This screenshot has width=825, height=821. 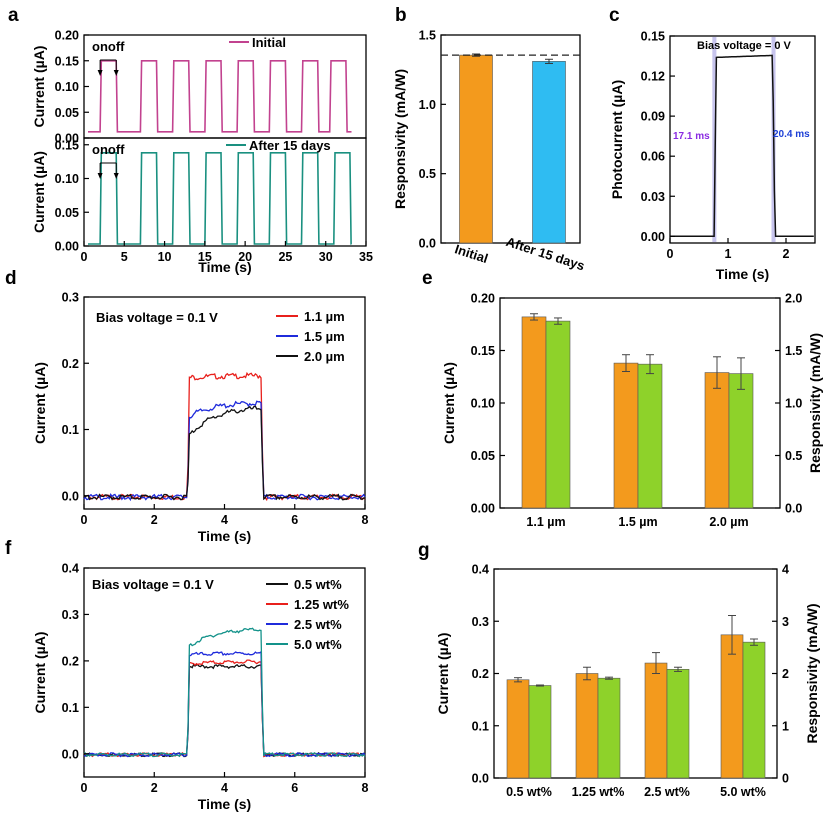 I want to click on legend-label: 1.25 wt%, so click(x=321, y=604).